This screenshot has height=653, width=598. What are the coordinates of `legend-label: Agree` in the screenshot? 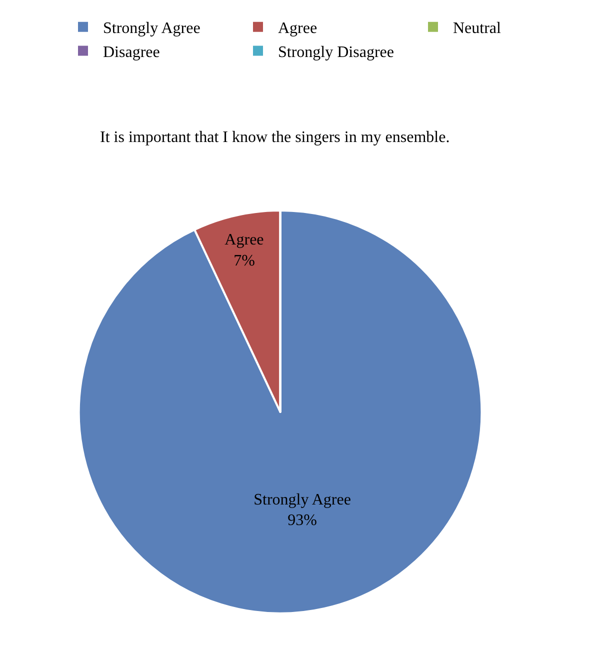 It's located at (298, 29).